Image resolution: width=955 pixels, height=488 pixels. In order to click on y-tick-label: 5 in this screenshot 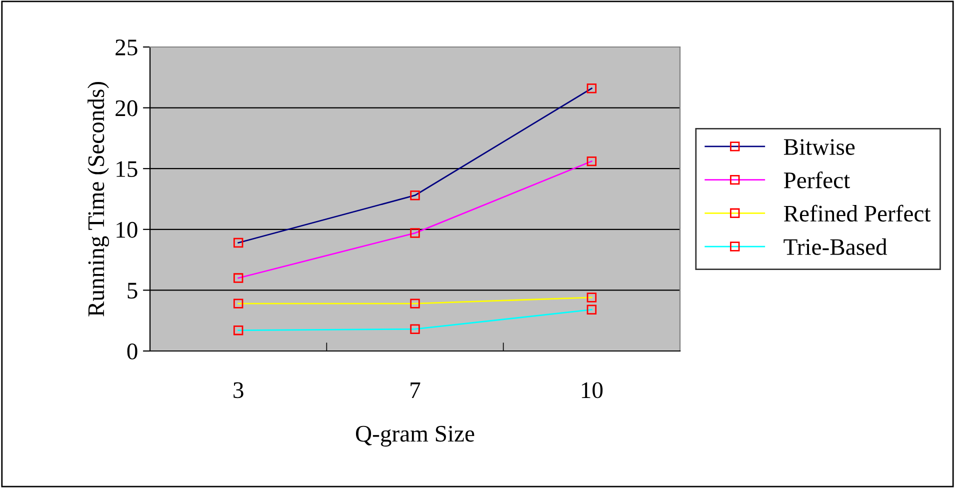, I will do `click(133, 290)`.